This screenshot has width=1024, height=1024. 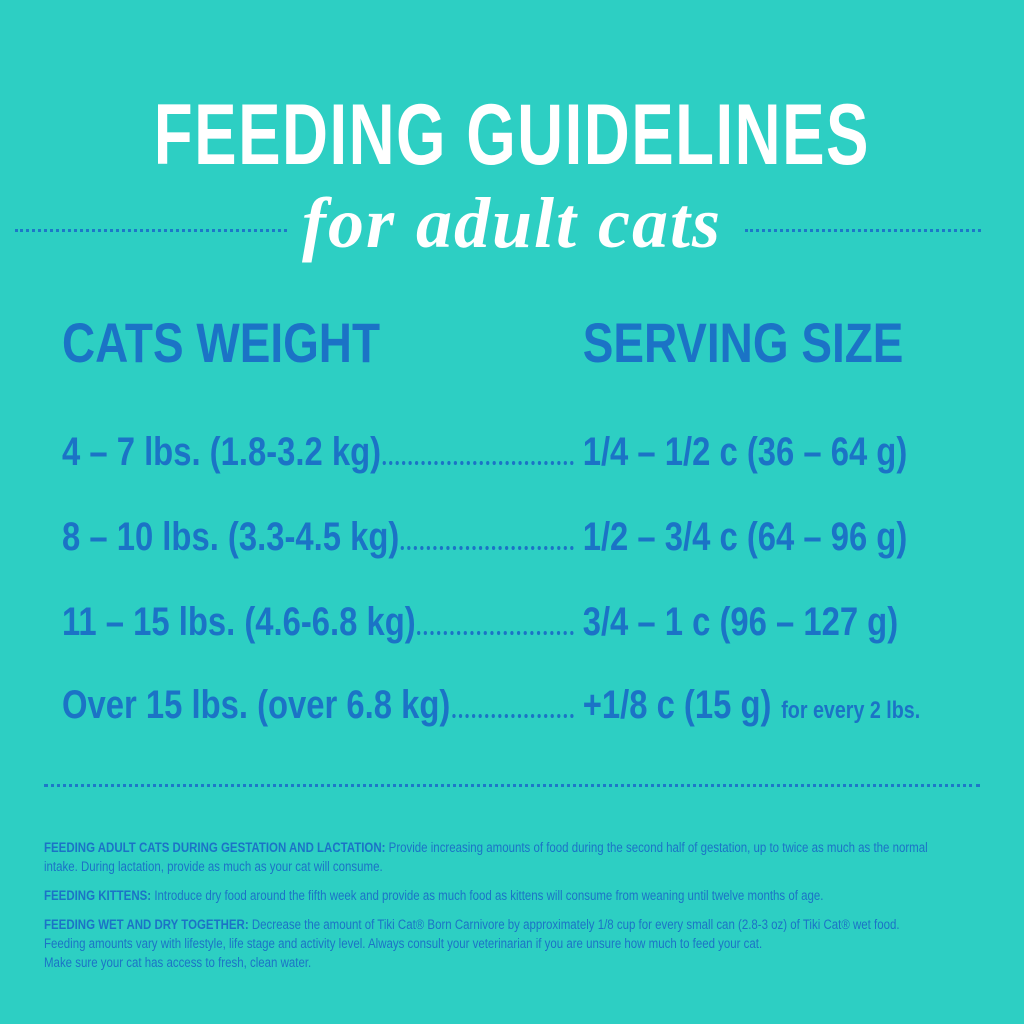 I want to click on serving-note: for every 2 lbs., so click(x=851, y=710).